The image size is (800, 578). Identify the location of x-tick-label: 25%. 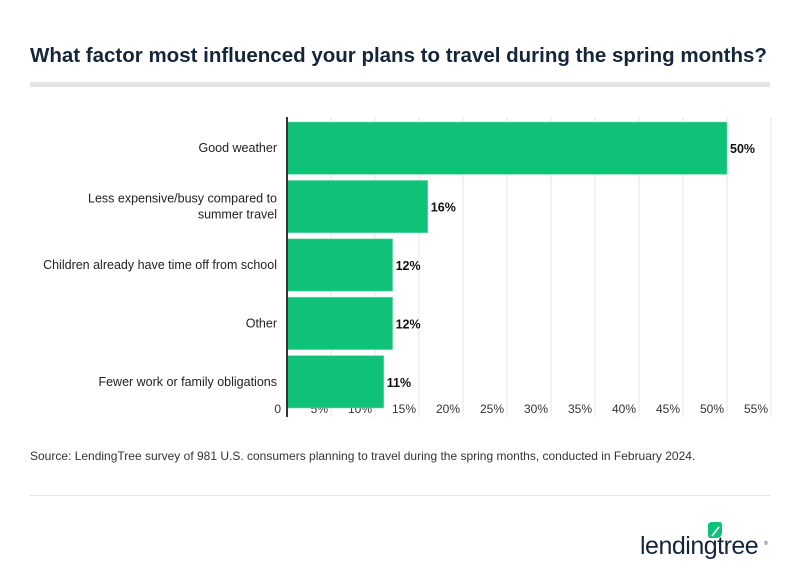
(492, 409).